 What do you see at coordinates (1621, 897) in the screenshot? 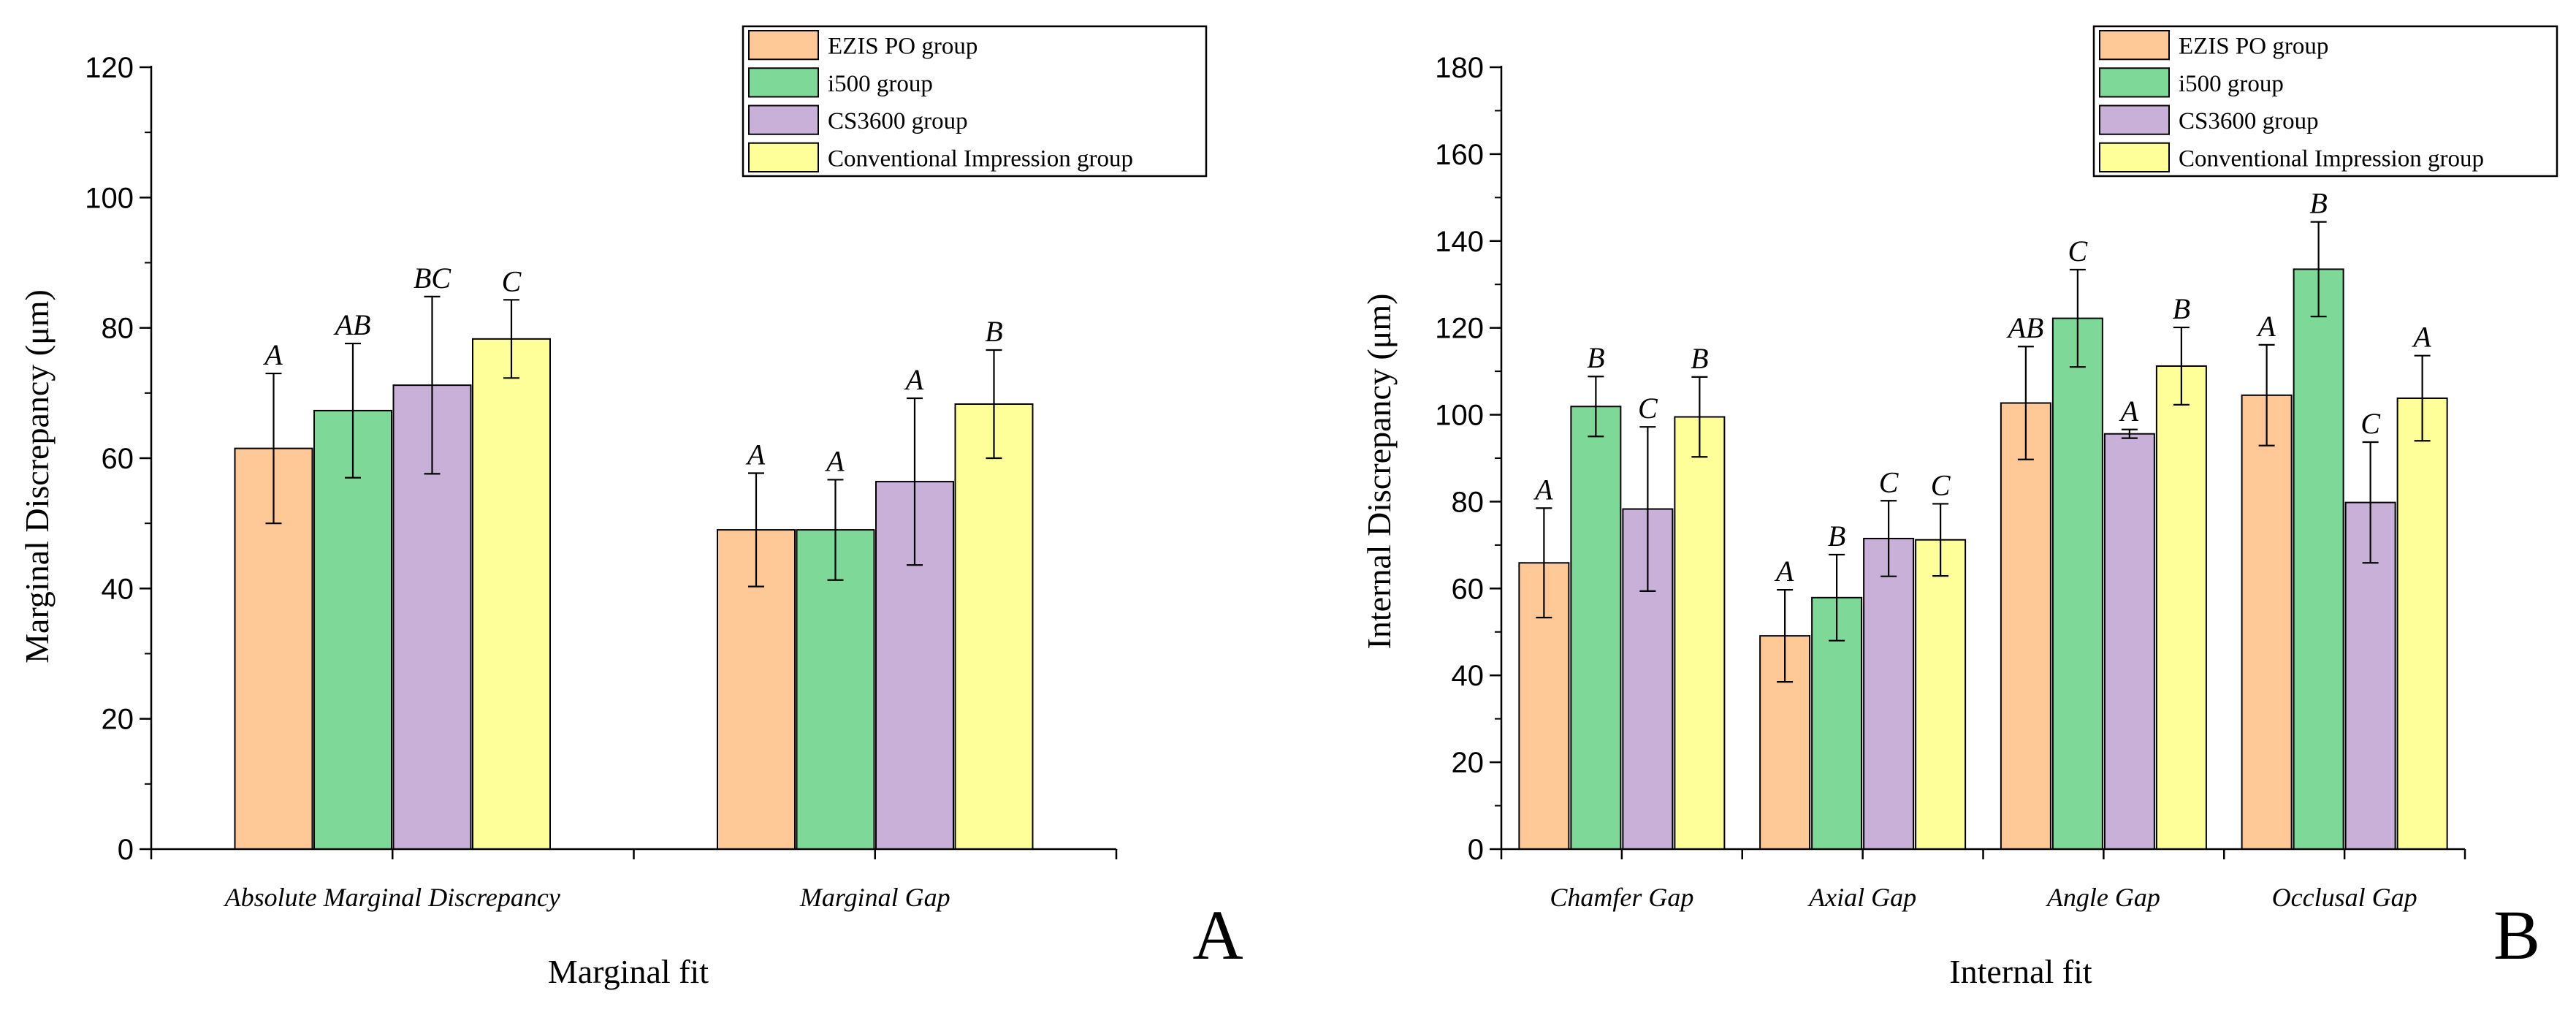
I see `x-category-label: Chamfer Gap` at bounding box center [1621, 897].